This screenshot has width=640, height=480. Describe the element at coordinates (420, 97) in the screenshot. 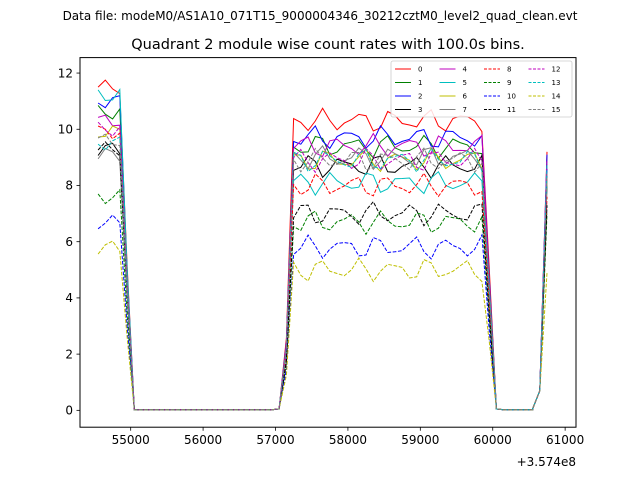

I see `legend-label-2: 2` at that location.